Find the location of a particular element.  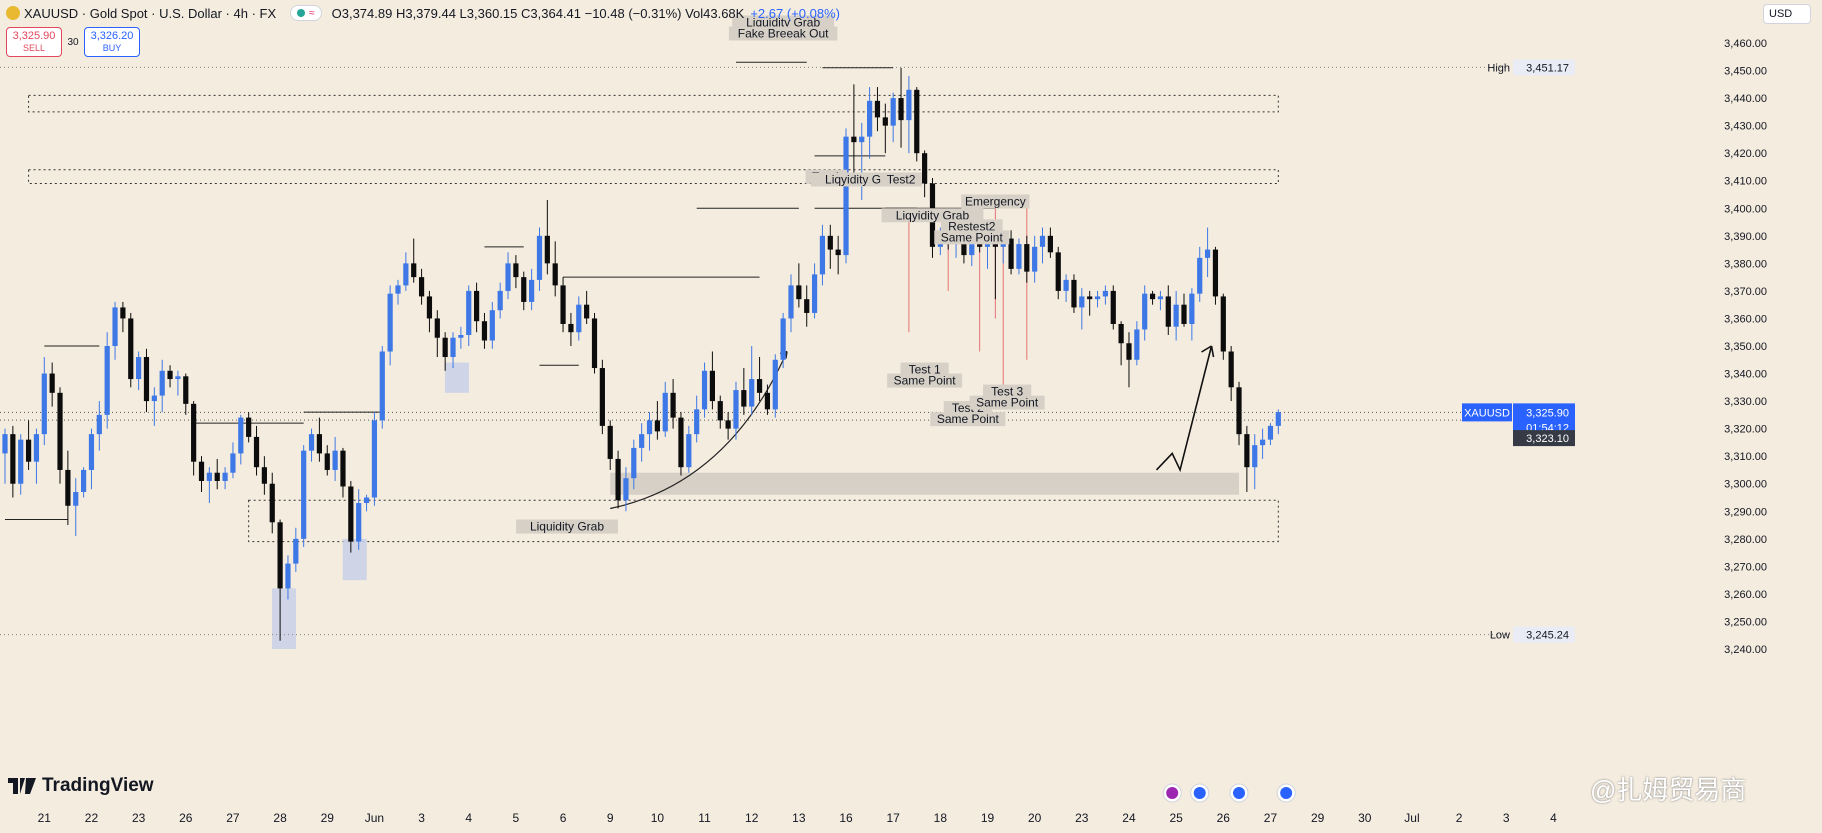

label-bg is located at coordinates (567, 526).